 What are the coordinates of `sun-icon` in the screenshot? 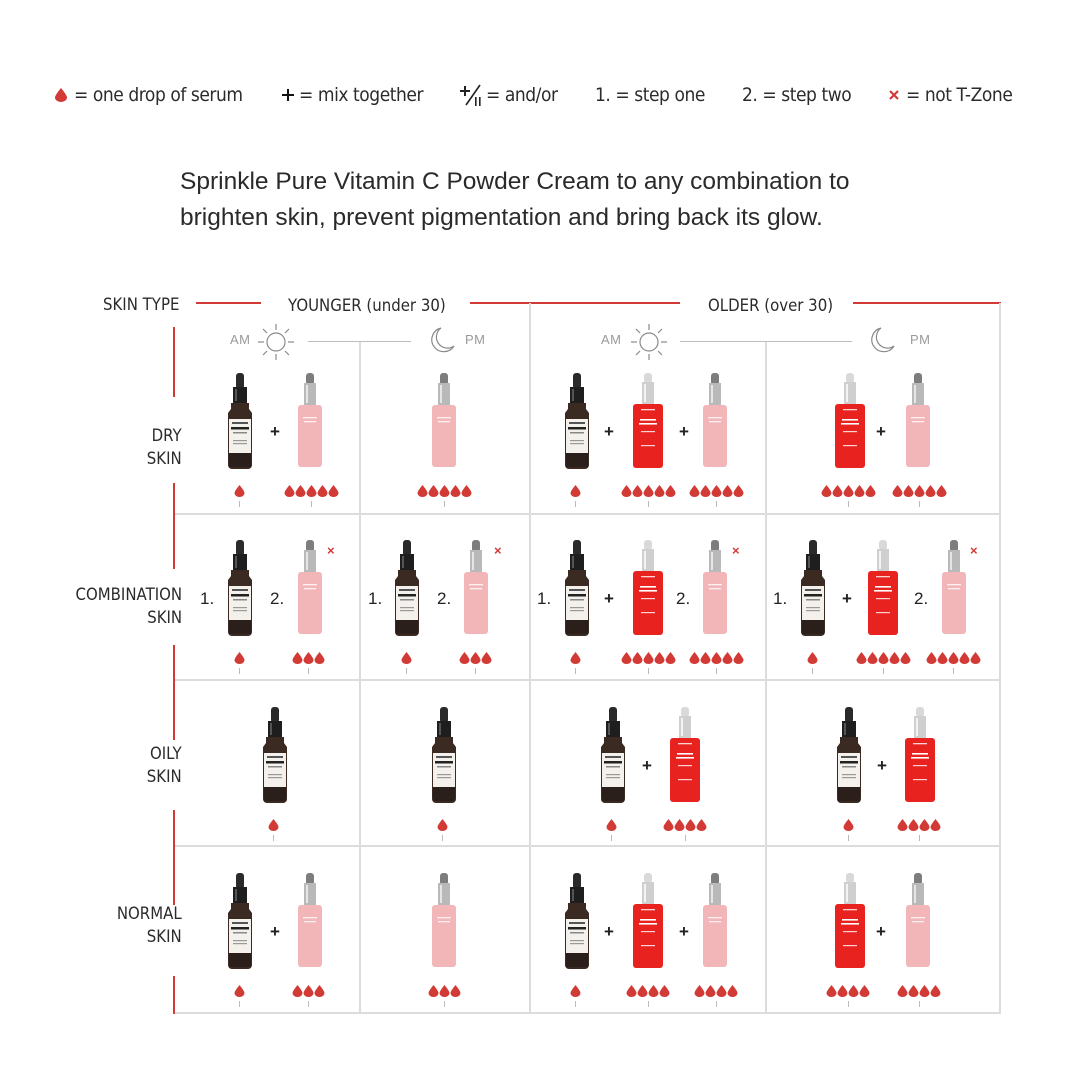 It's located at (276, 344).